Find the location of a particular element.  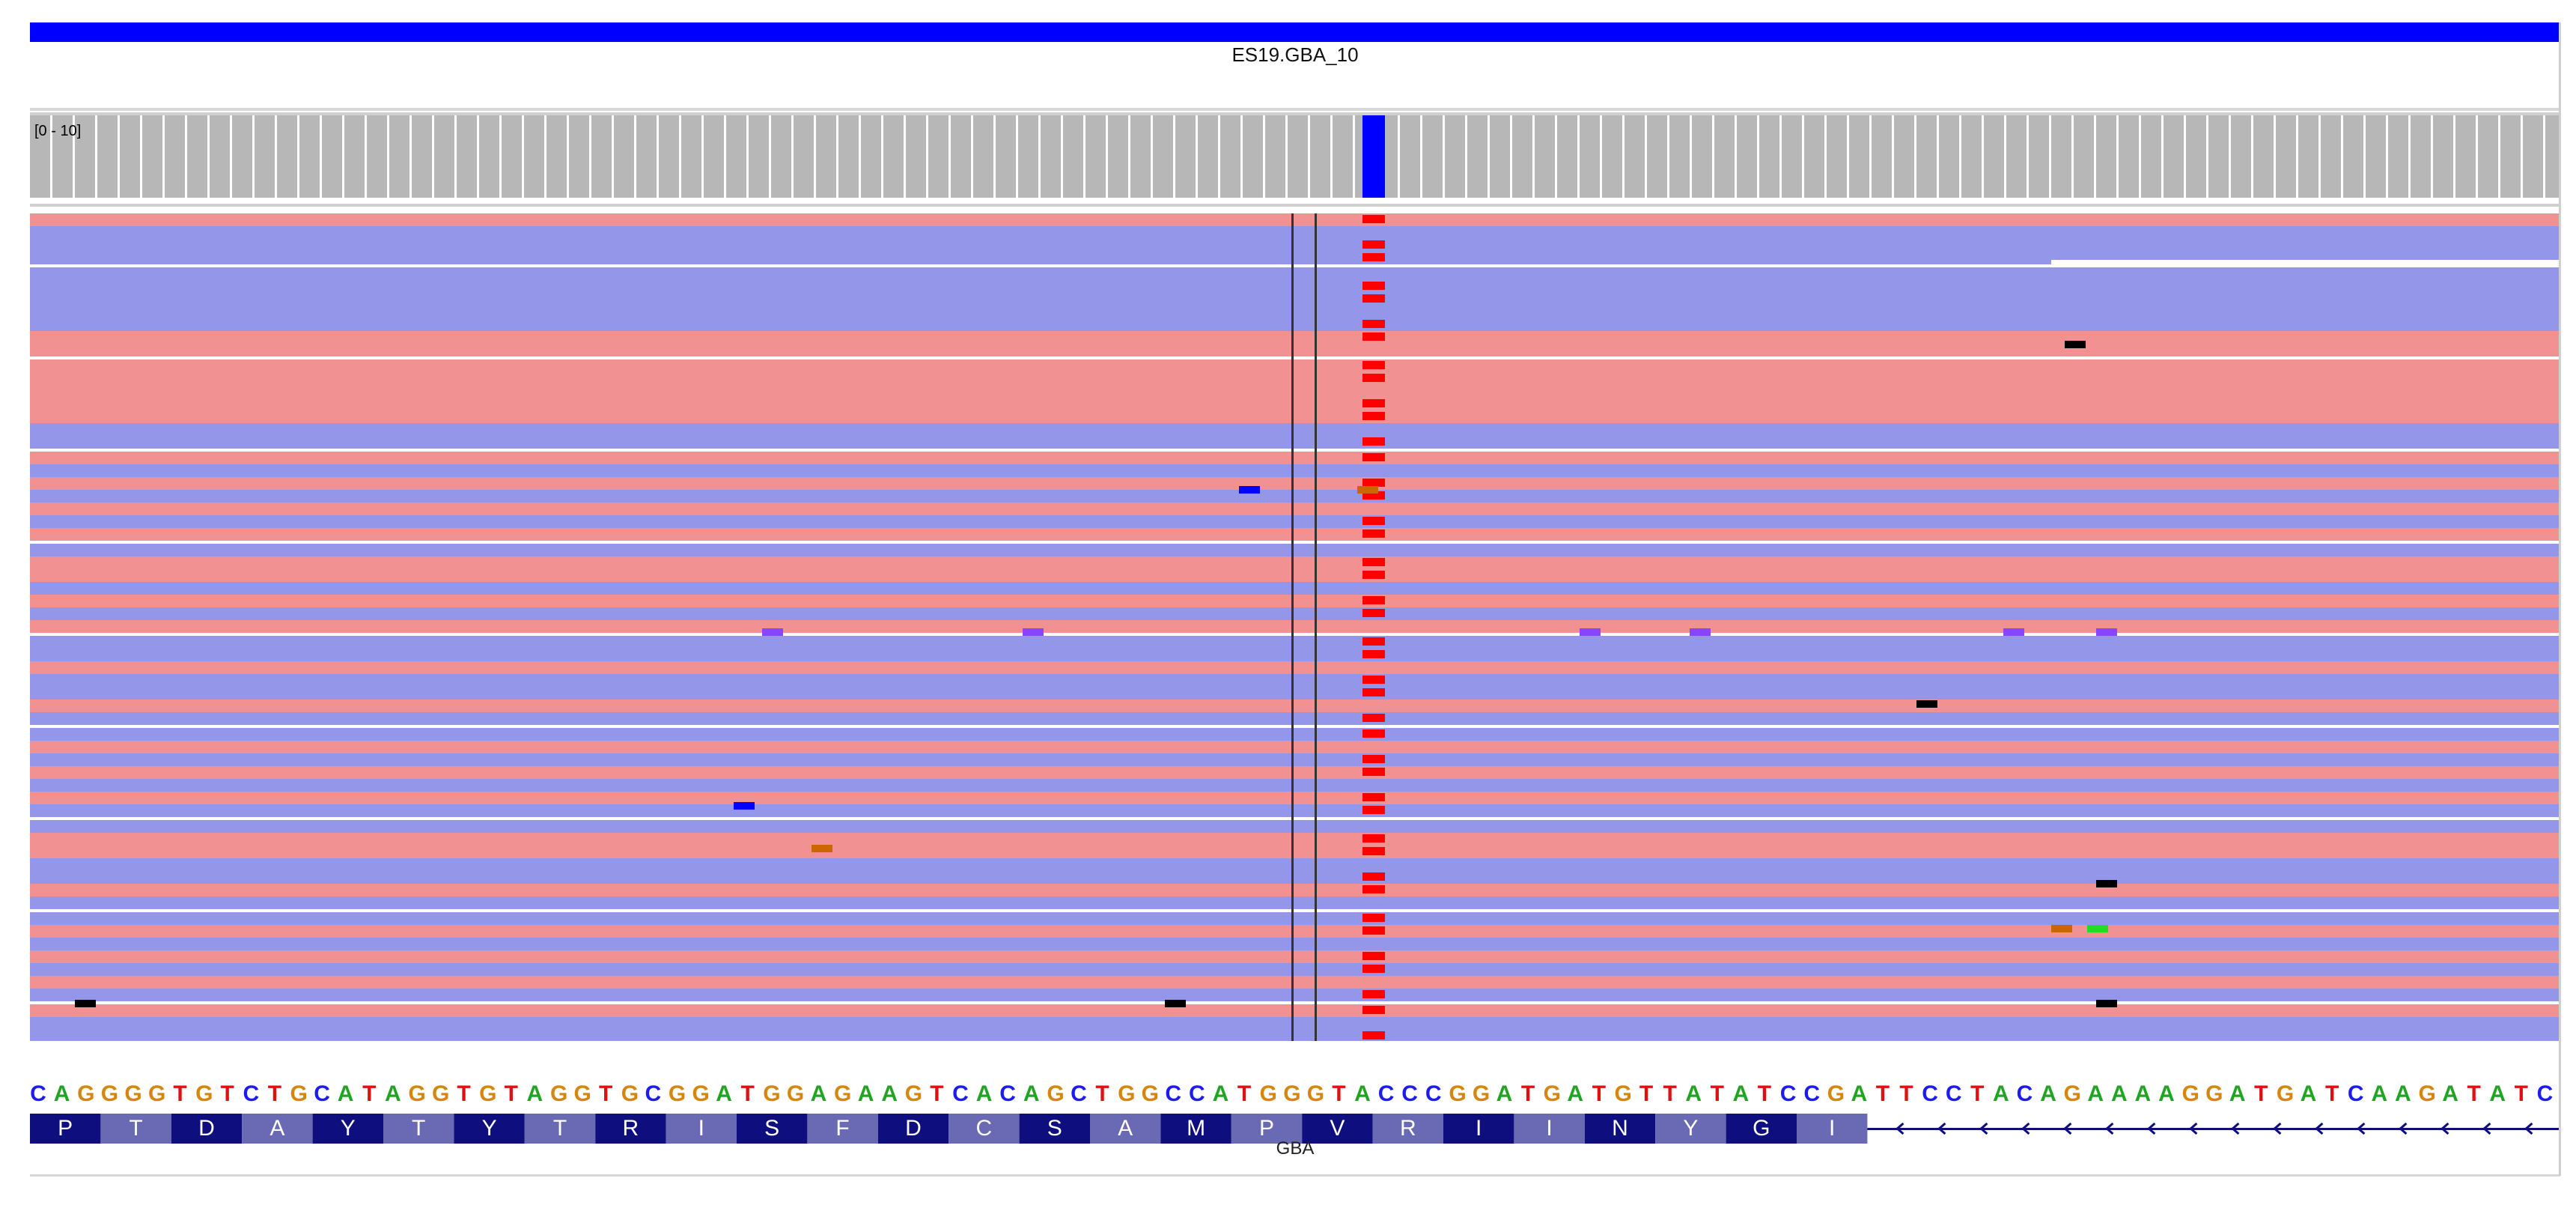

amino-acid-label: S is located at coordinates (1054, 1128).